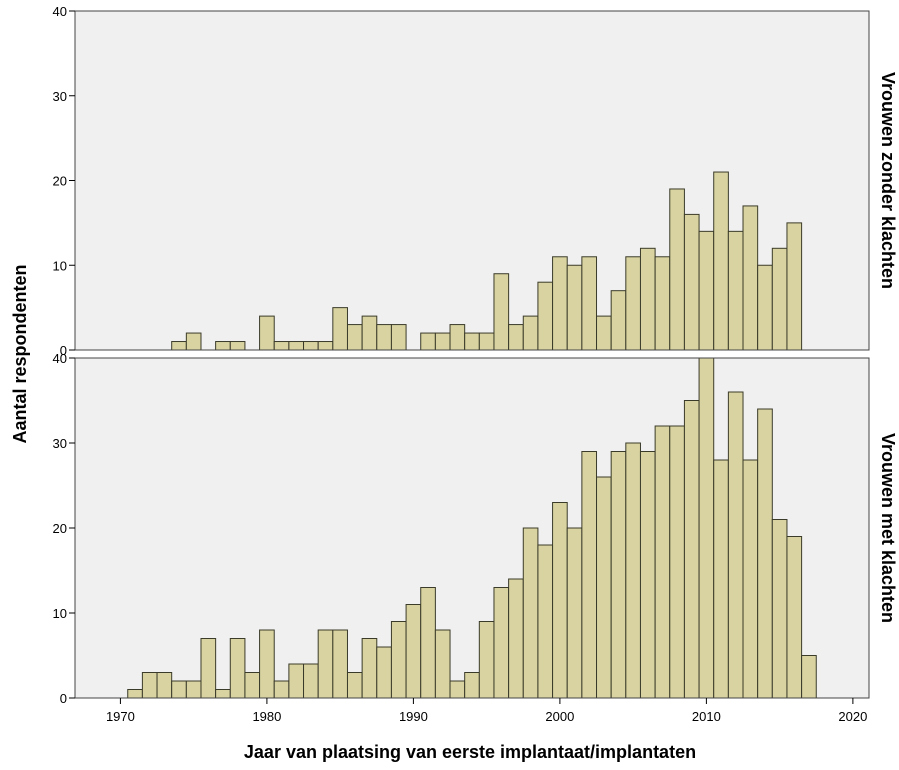 This screenshot has height=770, width=899. What do you see at coordinates (486, 711) in the screenshot?
I see `x-axis: 1970 1980 1990 2000 2010 2020` at bounding box center [486, 711].